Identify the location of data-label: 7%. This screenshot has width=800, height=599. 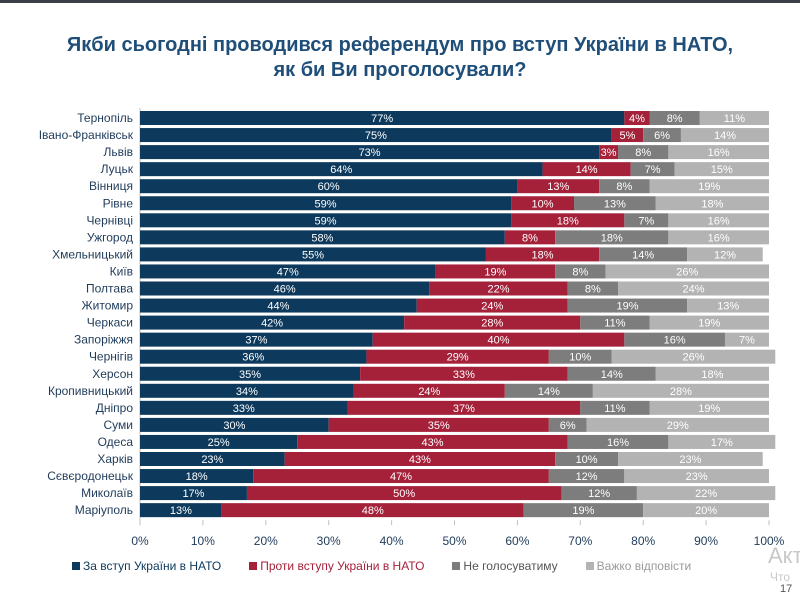
(653, 170).